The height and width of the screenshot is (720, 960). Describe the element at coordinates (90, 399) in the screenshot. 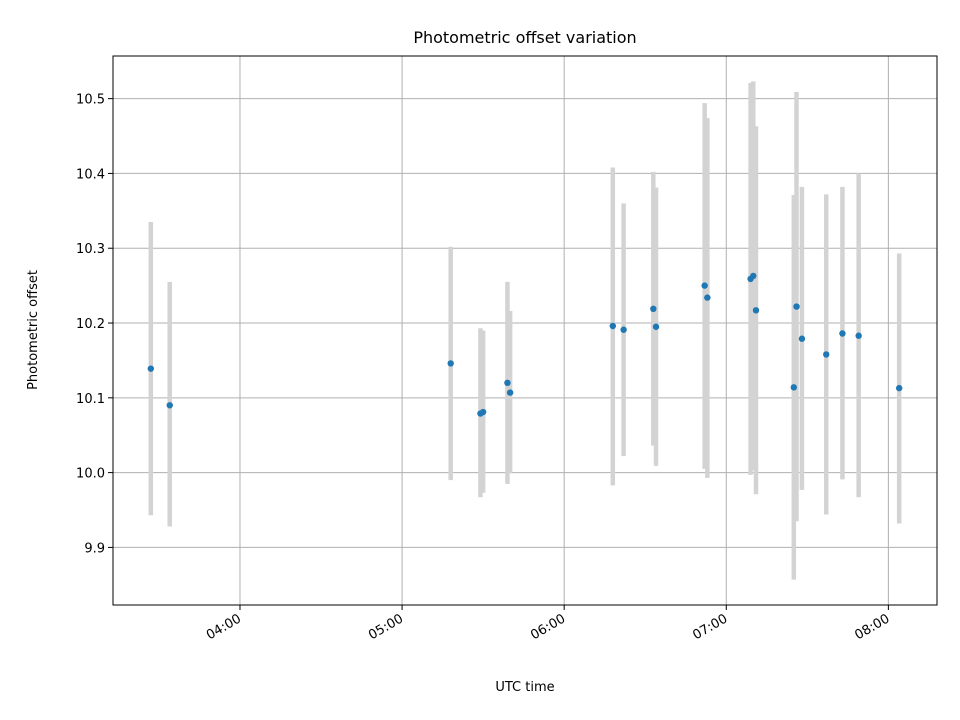

I see `y-tick-label: 10.1` at that location.